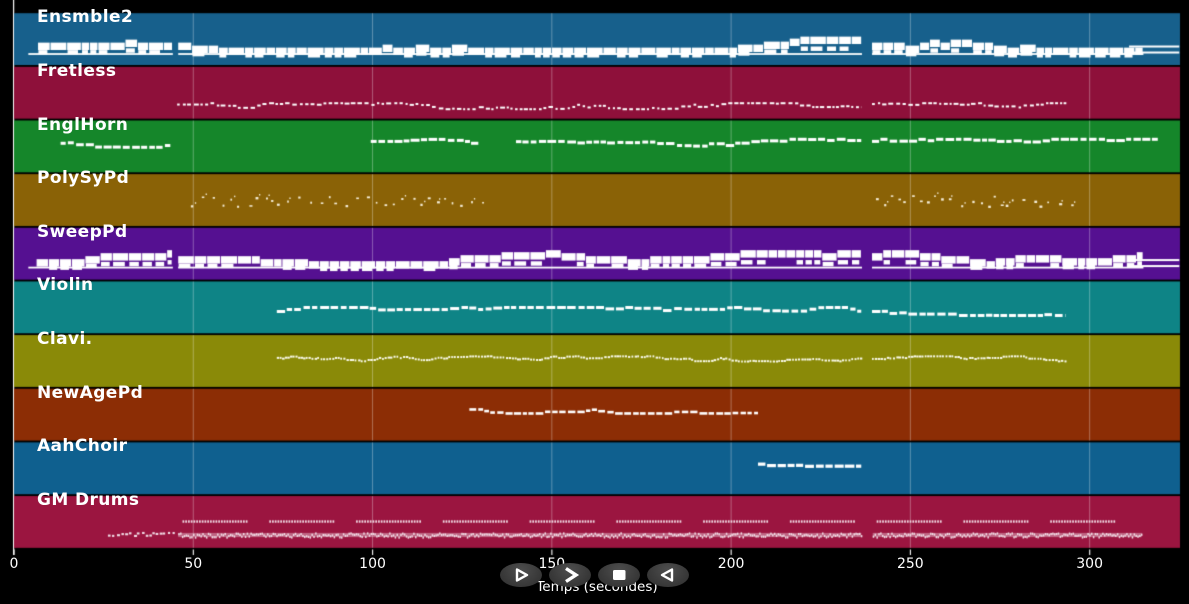  What do you see at coordinates (731, 564) in the screenshot?
I see `x-tick-label-200: 200` at bounding box center [731, 564].